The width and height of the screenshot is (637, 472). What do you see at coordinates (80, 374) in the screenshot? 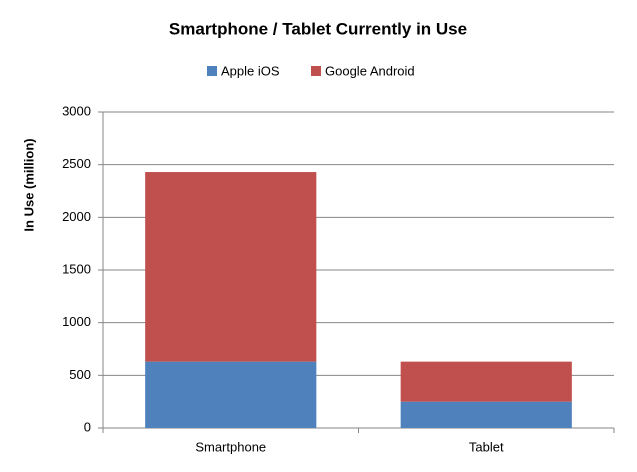
I see `y-tick-label: 500` at bounding box center [80, 374].